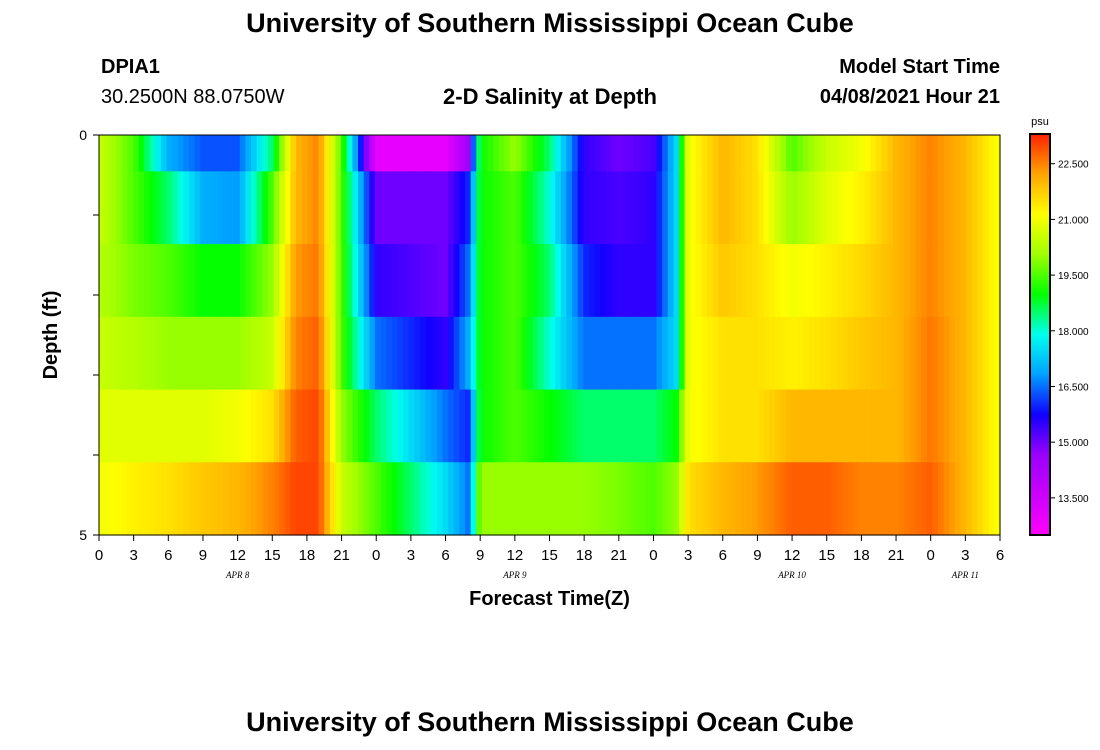 This screenshot has width=1100, height=750. Describe the element at coordinates (1073, 499) in the screenshot. I see `colorbar-tick-label: 13.500` at that location.